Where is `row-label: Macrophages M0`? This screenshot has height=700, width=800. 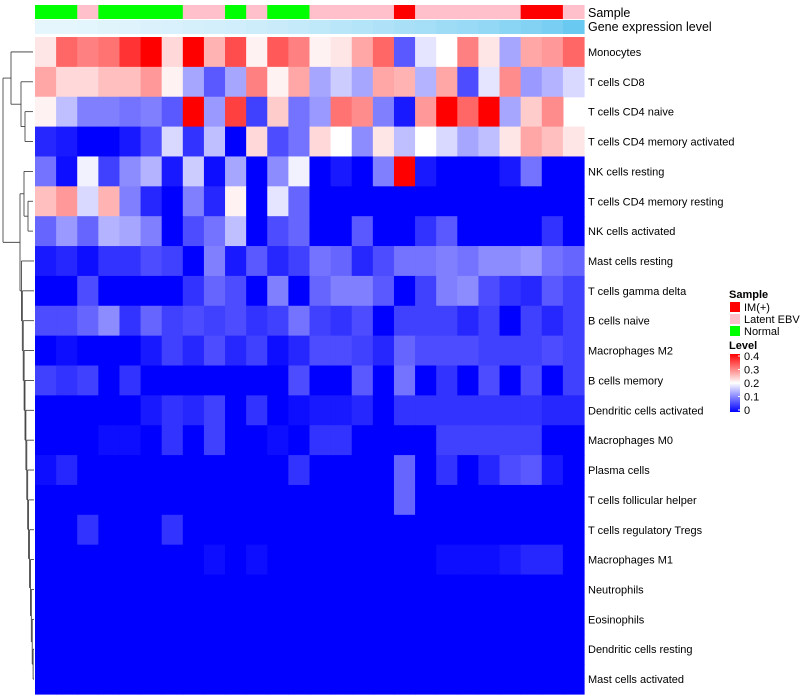
row-label: Macrophages M0 is located at coordinates (630, 441).